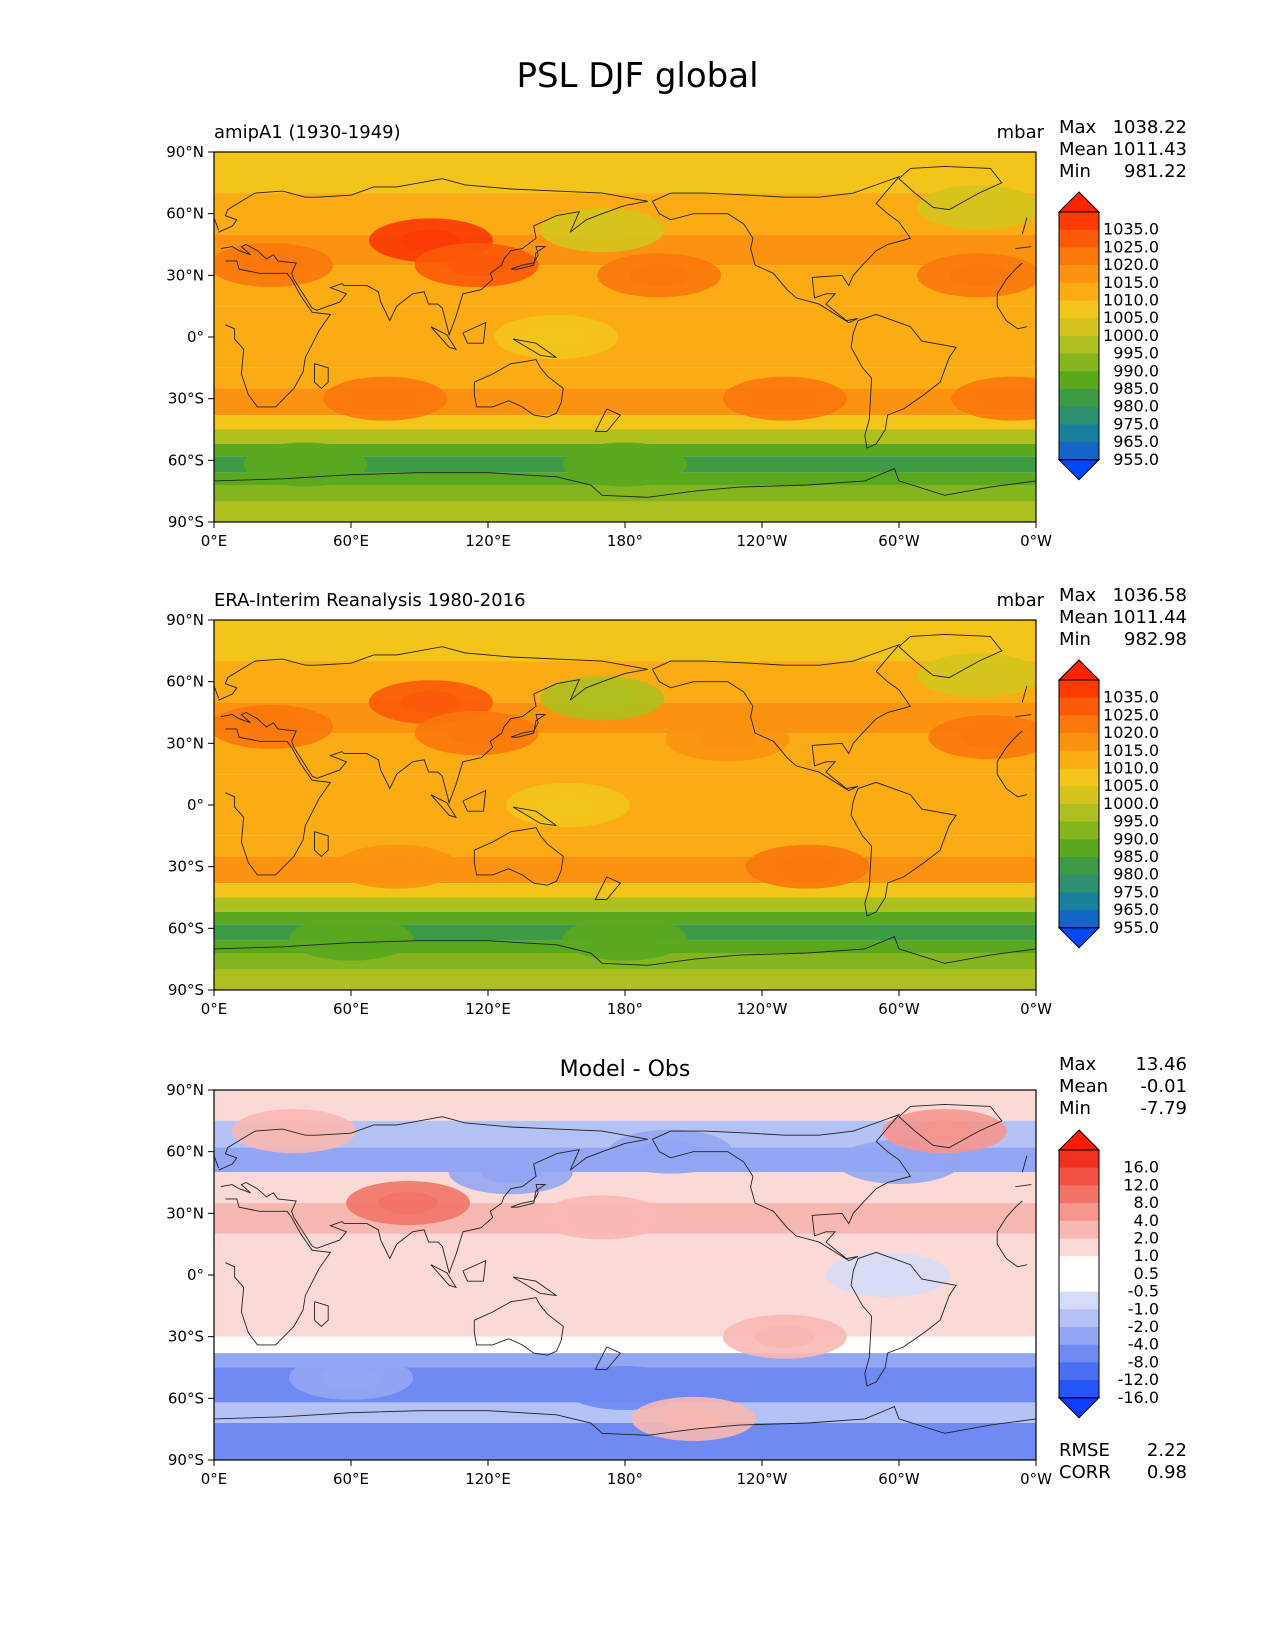  What do you see at coordinates (899, 1479) in the screenshot?
I see `x-tick-label: 60°W` at bounding box center [899, 1479].